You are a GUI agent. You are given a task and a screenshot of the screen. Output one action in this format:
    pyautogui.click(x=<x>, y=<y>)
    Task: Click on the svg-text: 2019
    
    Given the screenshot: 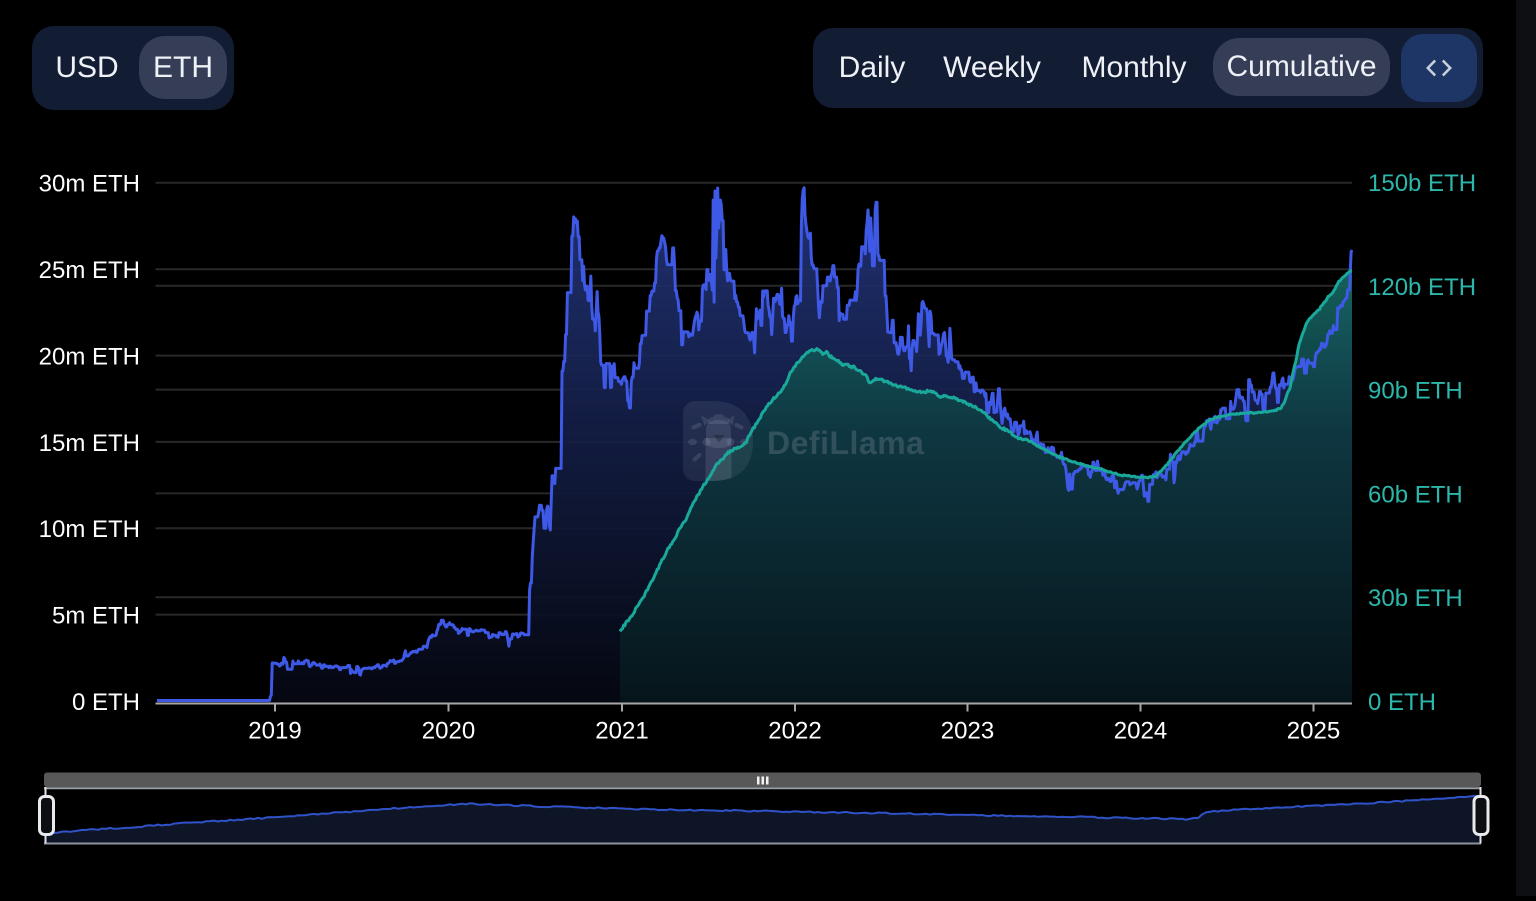 What is the action you would take?
    pyautogui.click(x=274, y=731)
    